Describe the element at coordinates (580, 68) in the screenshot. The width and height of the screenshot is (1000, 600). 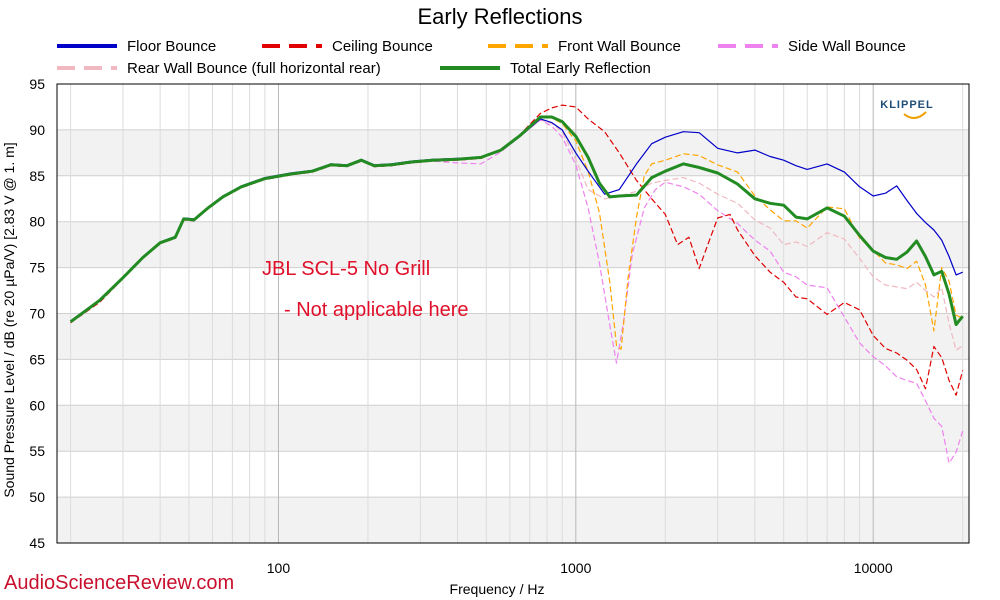
I see `legend-label: Total Early Reflection` at that location.